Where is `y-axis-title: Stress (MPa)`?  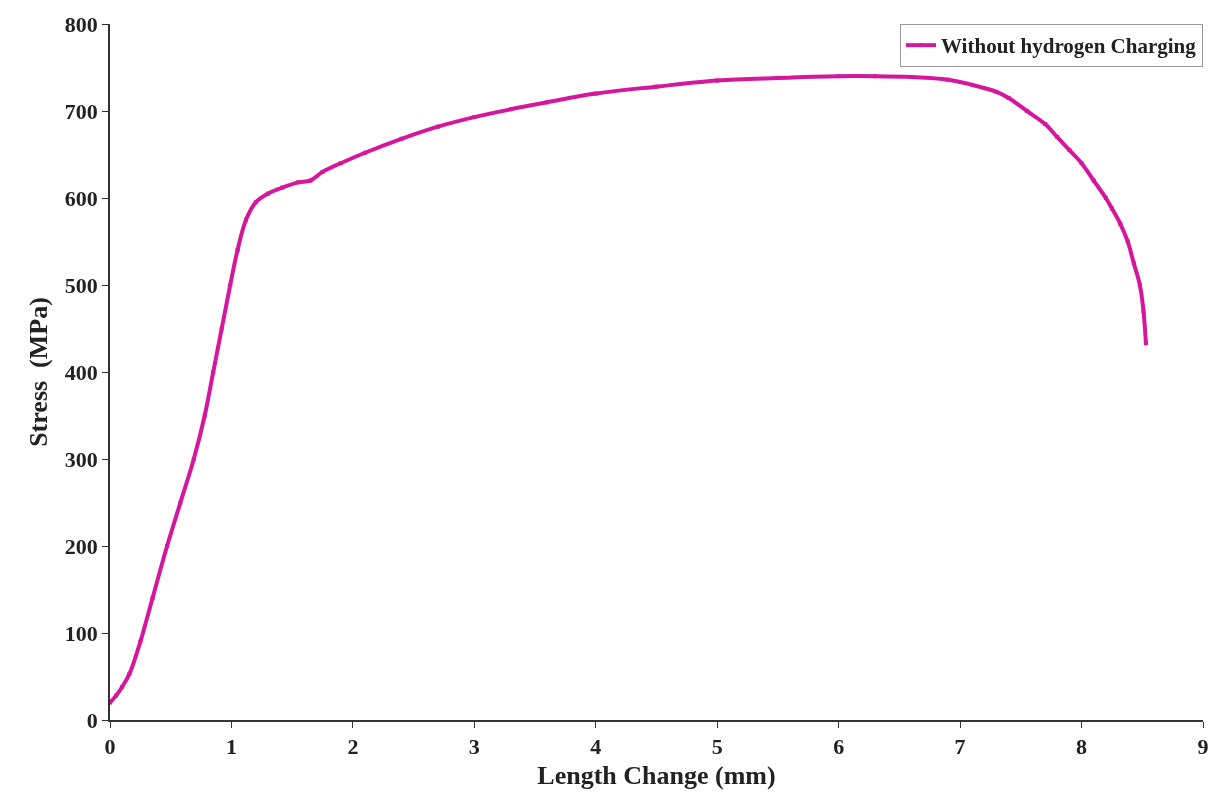
y-axis-title: Stress (MPa) is located at coordinates (38, 372).